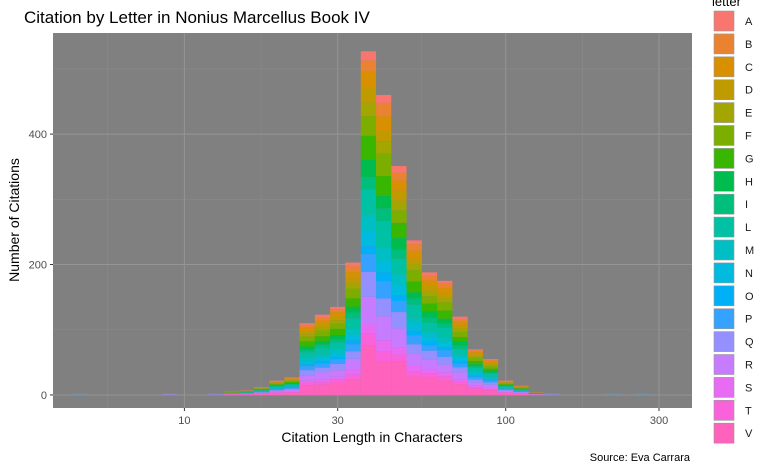 This screenshot has height=476, width=768. What do you see at coordinates (724, 342) in the screenshot?
I see `legend-swatch-Q` at bounding box center [724, 342].